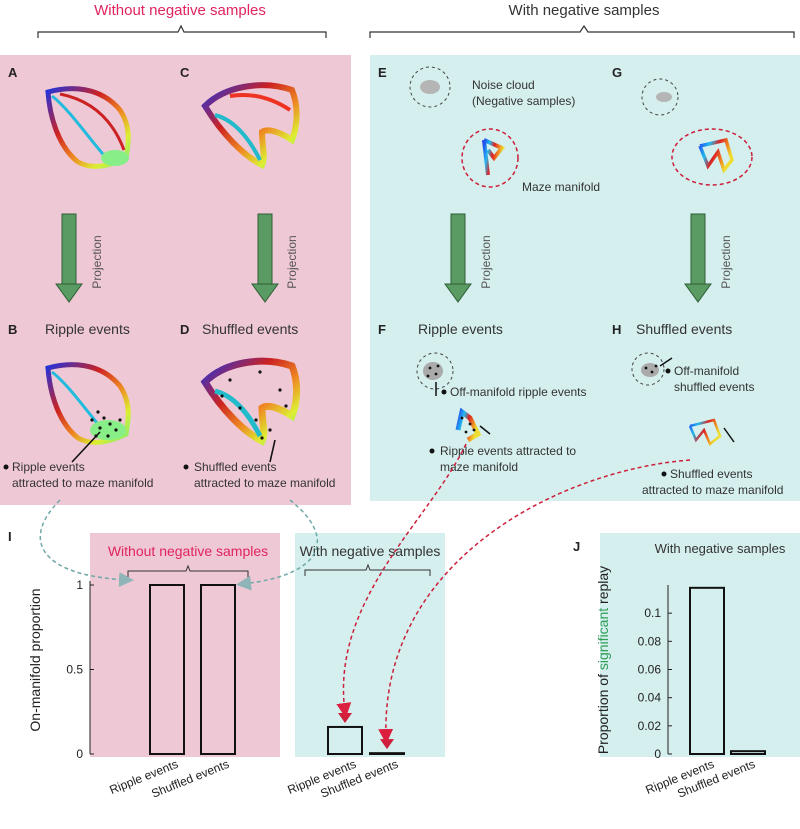  I want to click on chart-i-group-with: With negative samples, so click(370, 551).